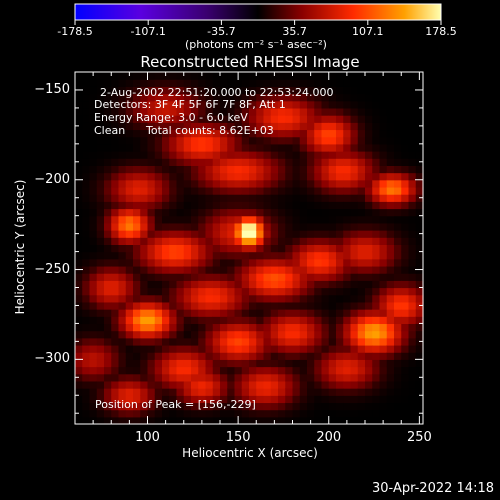 The height and width of the screenshot is (500, 500). Describe the element at coordinates (419, 437) in the screenshot. I see `x-tick-label: 250` at that location.